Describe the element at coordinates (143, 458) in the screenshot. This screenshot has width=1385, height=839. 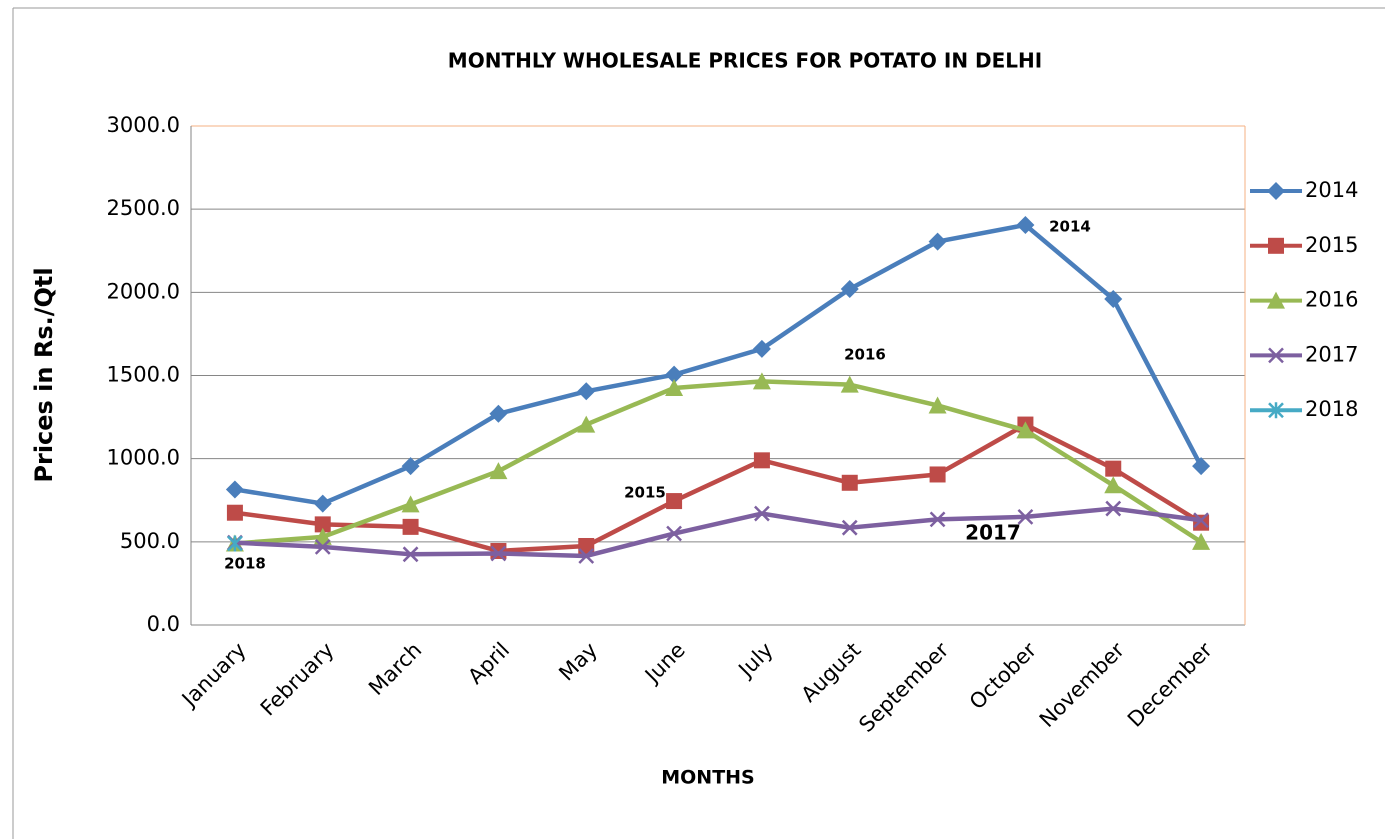
I see `y-tick-label: 1000.0` at that location.